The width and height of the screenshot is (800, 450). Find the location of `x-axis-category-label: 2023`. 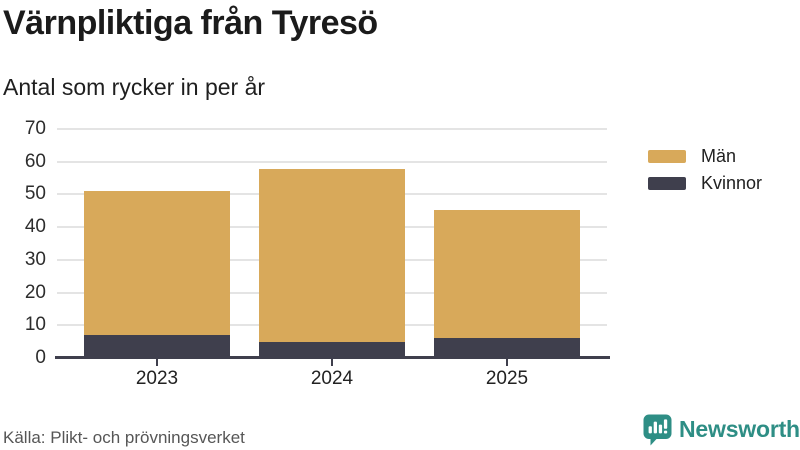

x-axis-category-label: 2023 is located at coordinates (157, 378).